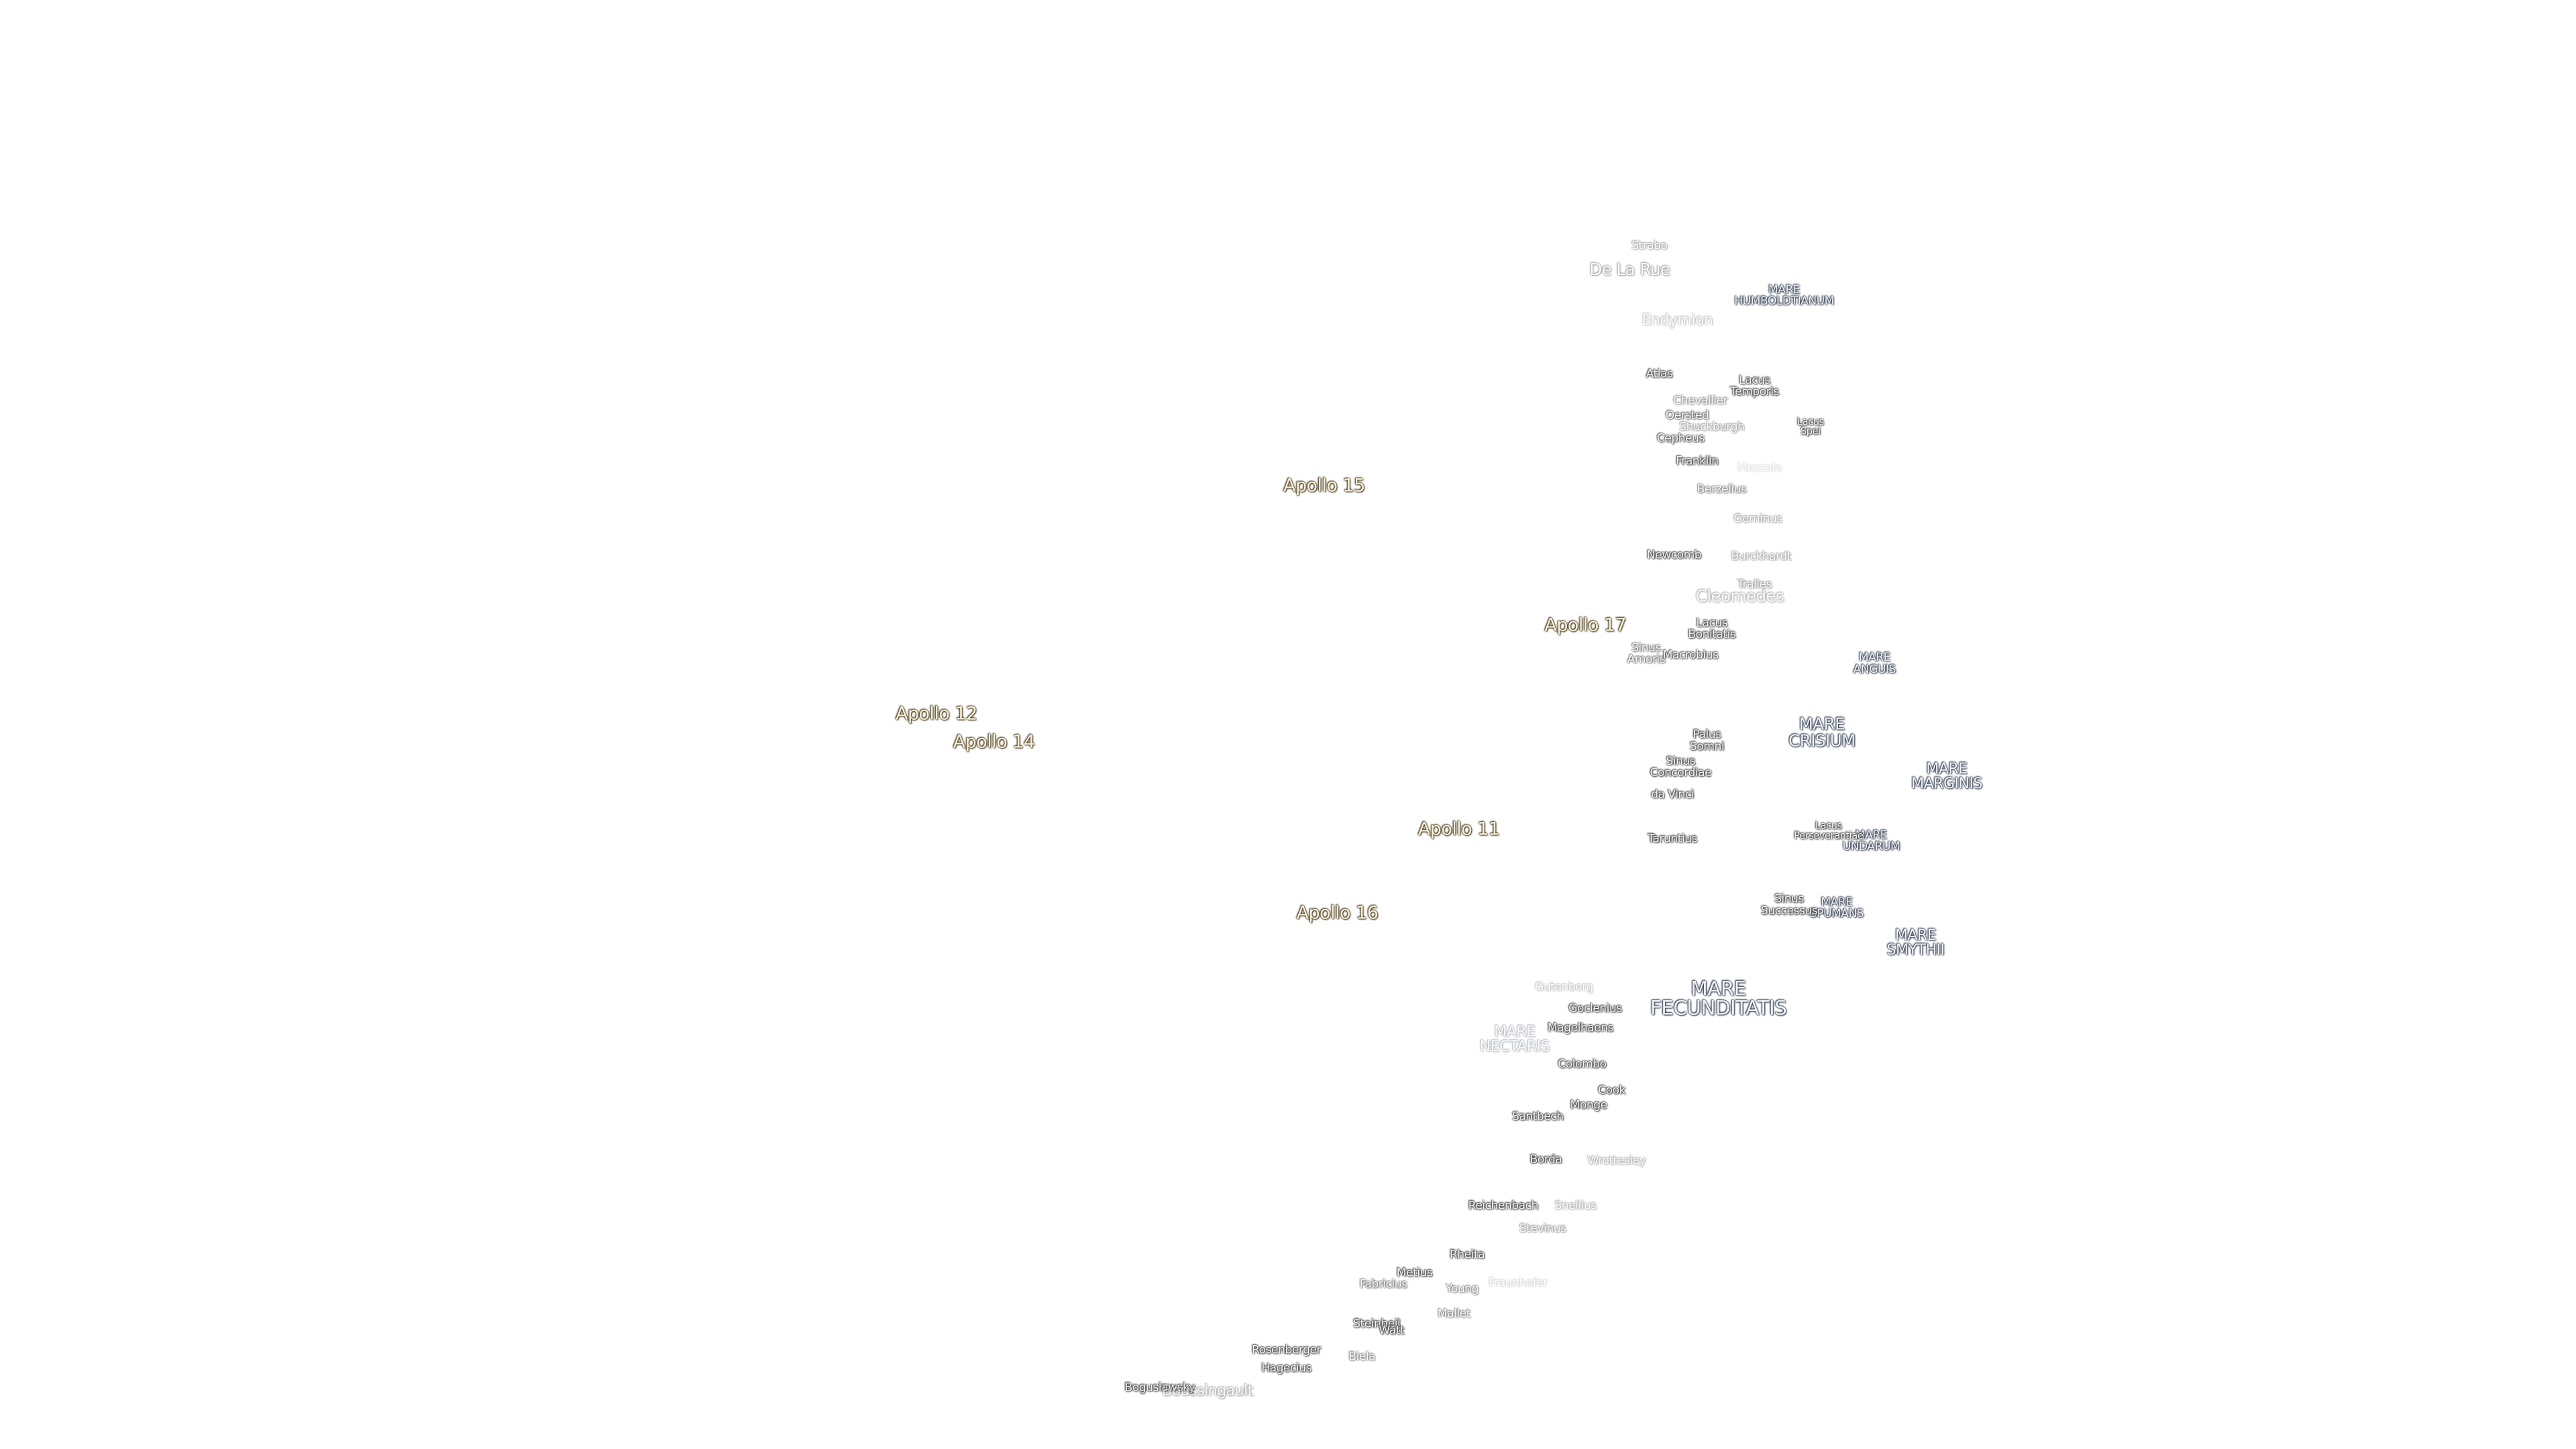  What do you see at coordinates (1947, 777) in the screenshot?
I see `mare-label: MARE MARGINIS` at bounding box center [1947, 777].